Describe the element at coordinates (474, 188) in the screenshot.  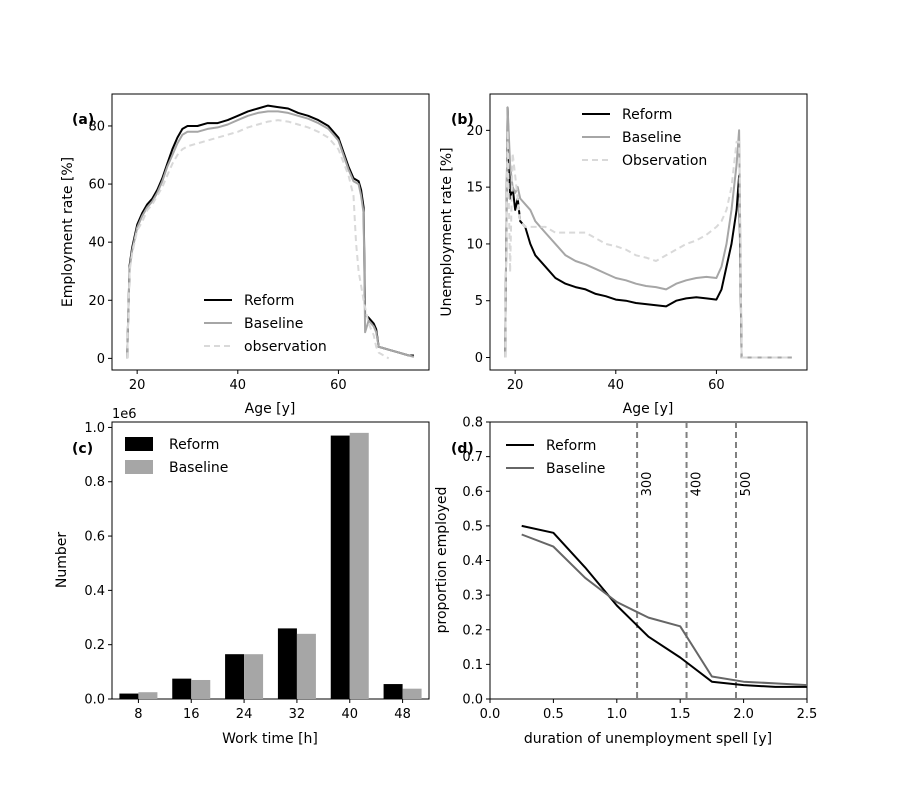
I see `y-tick-label: 15` at that location.